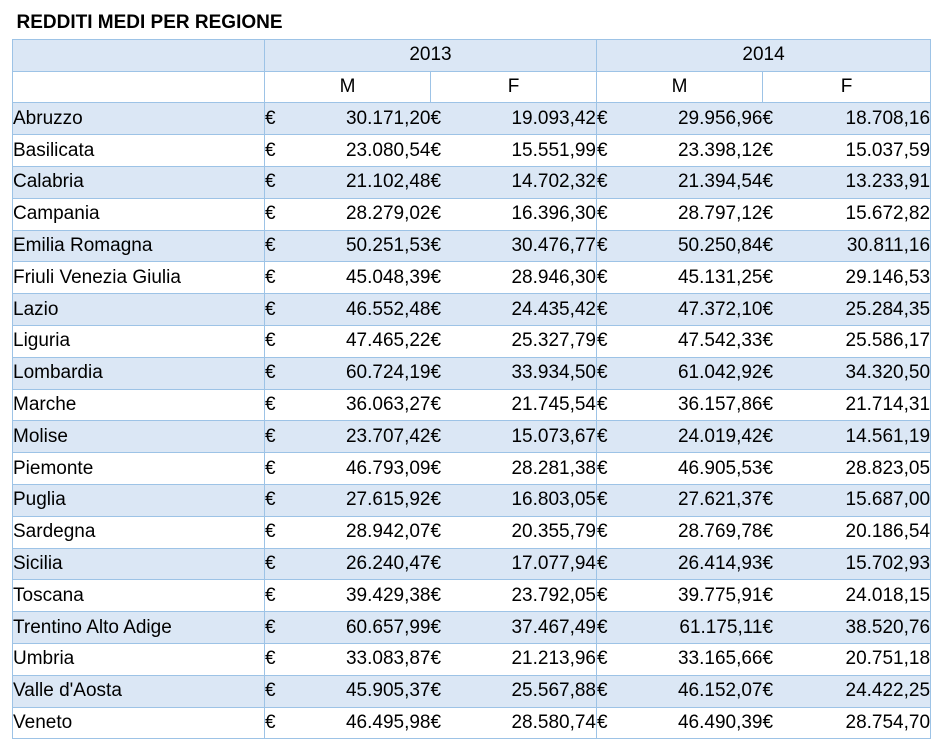  Describe the element at coordinates (138, 405) in the screenshot. I see `region-cell: Marche` at that location.